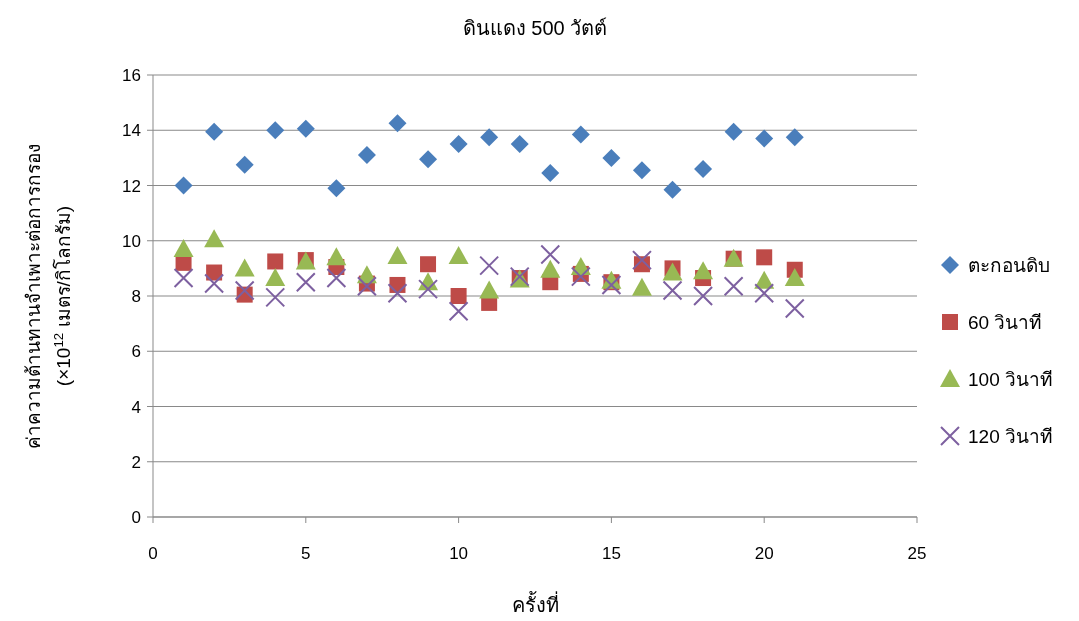 Image resolution: width=1079 pixels, height=621 pixels. I want to click on y-tick-label: 12, so click(131, 186).